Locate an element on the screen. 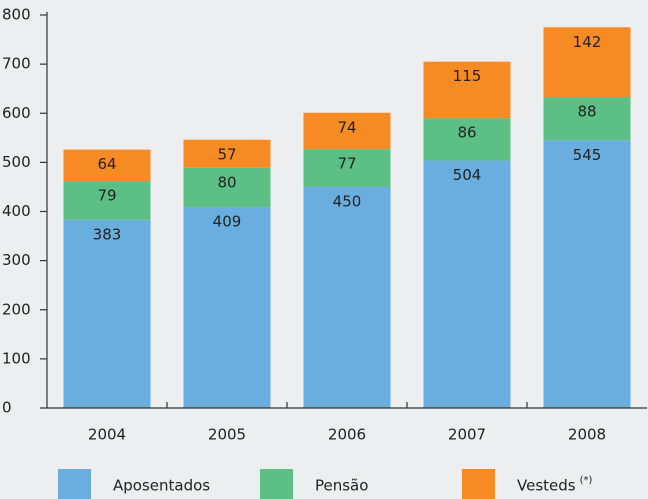  legend-label: Vesteds is located at coordinates (546, 486).